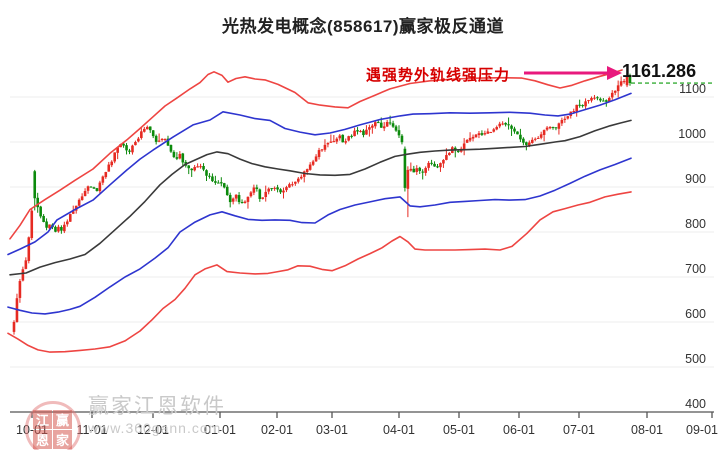 This screenshot has width=726, height=450. What do you see at coordinates (32, 430) in the screenshot?
I see `x-tick-label: 10-01` at bounding box center [32, 430].